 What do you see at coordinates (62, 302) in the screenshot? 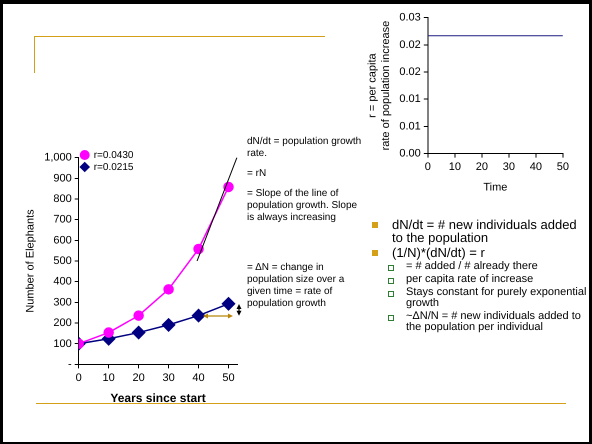
I see `y-tick-label: 300` at bounding box center [62, 302].